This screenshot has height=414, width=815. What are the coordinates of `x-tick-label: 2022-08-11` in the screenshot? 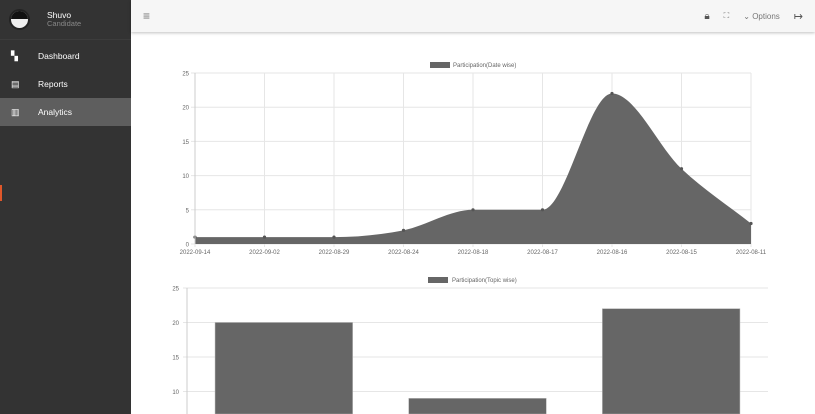 It's located at (751, 253).